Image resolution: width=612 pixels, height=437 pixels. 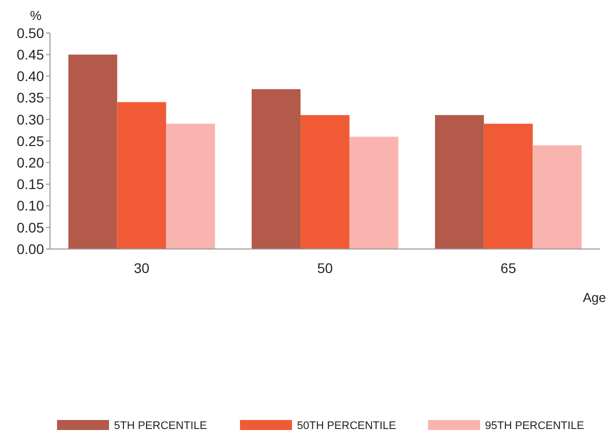 What do you see at coordinates (346, 426) in the screenshot?
I see `legend-label: 50TH PERCENTILE` at bounding box center [346, 426].